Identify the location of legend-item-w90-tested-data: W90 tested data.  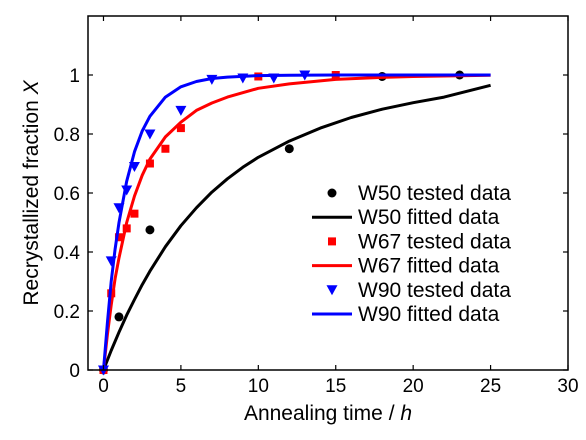
(418, 290).